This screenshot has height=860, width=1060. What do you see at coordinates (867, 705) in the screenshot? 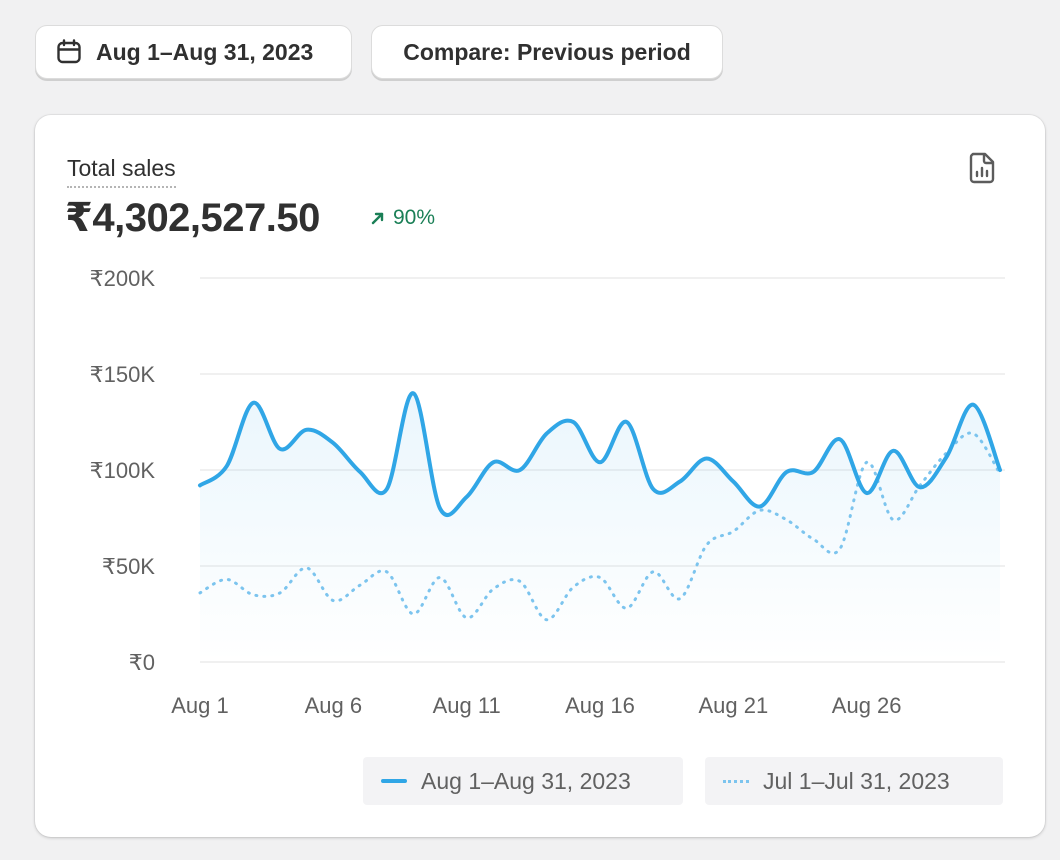
I see `x-tick-label: Aug 26` at bounding box center [867, 705].